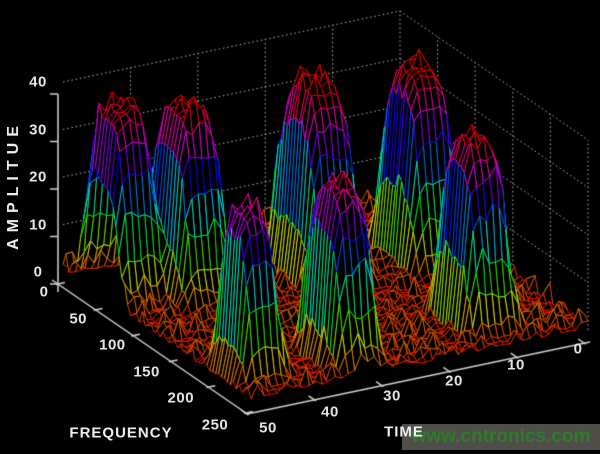 The image size is (600, 454). I want to click on time-tick-label: 0, so click(578, 349).